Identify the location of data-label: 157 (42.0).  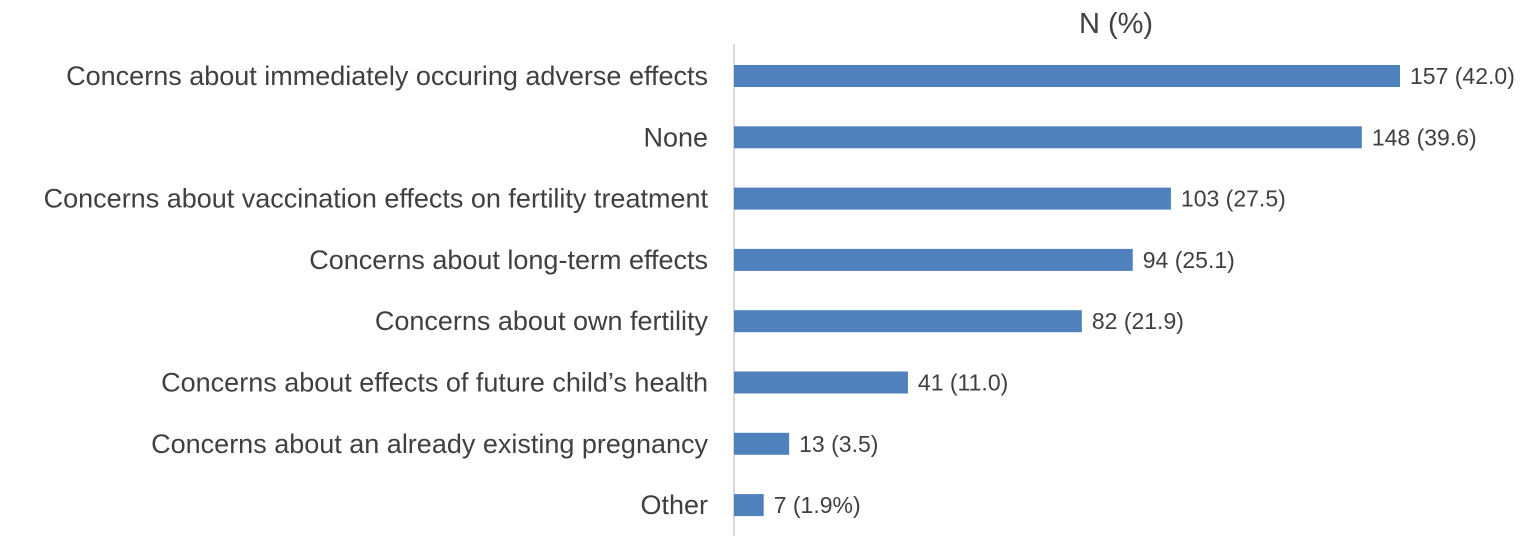
(1462, 76).